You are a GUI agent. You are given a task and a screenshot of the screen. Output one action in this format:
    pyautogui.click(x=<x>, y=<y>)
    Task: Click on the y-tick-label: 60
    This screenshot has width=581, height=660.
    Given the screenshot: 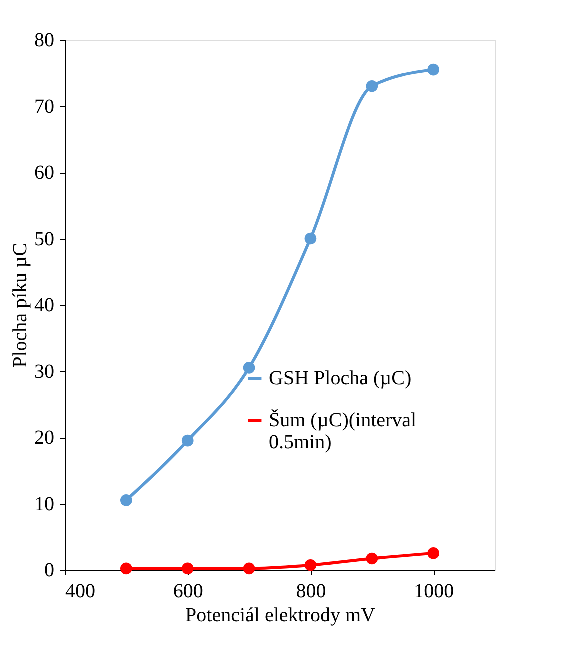 What is the action you would take?
    pyautogui.click(x=44, y=173)
    